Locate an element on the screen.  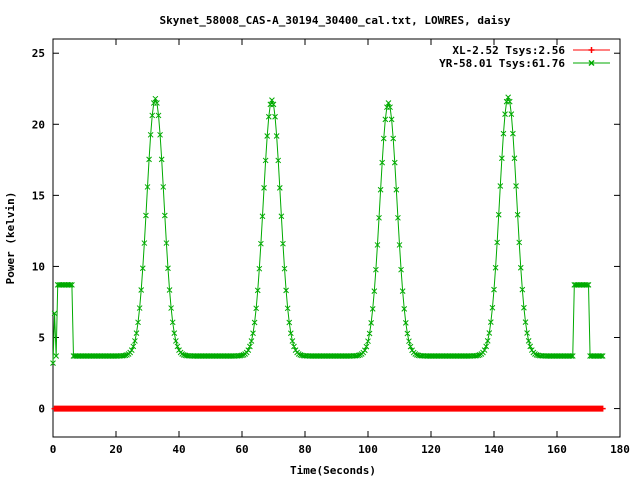
y-tick-label: 0 is located at coordinates (41, 409).